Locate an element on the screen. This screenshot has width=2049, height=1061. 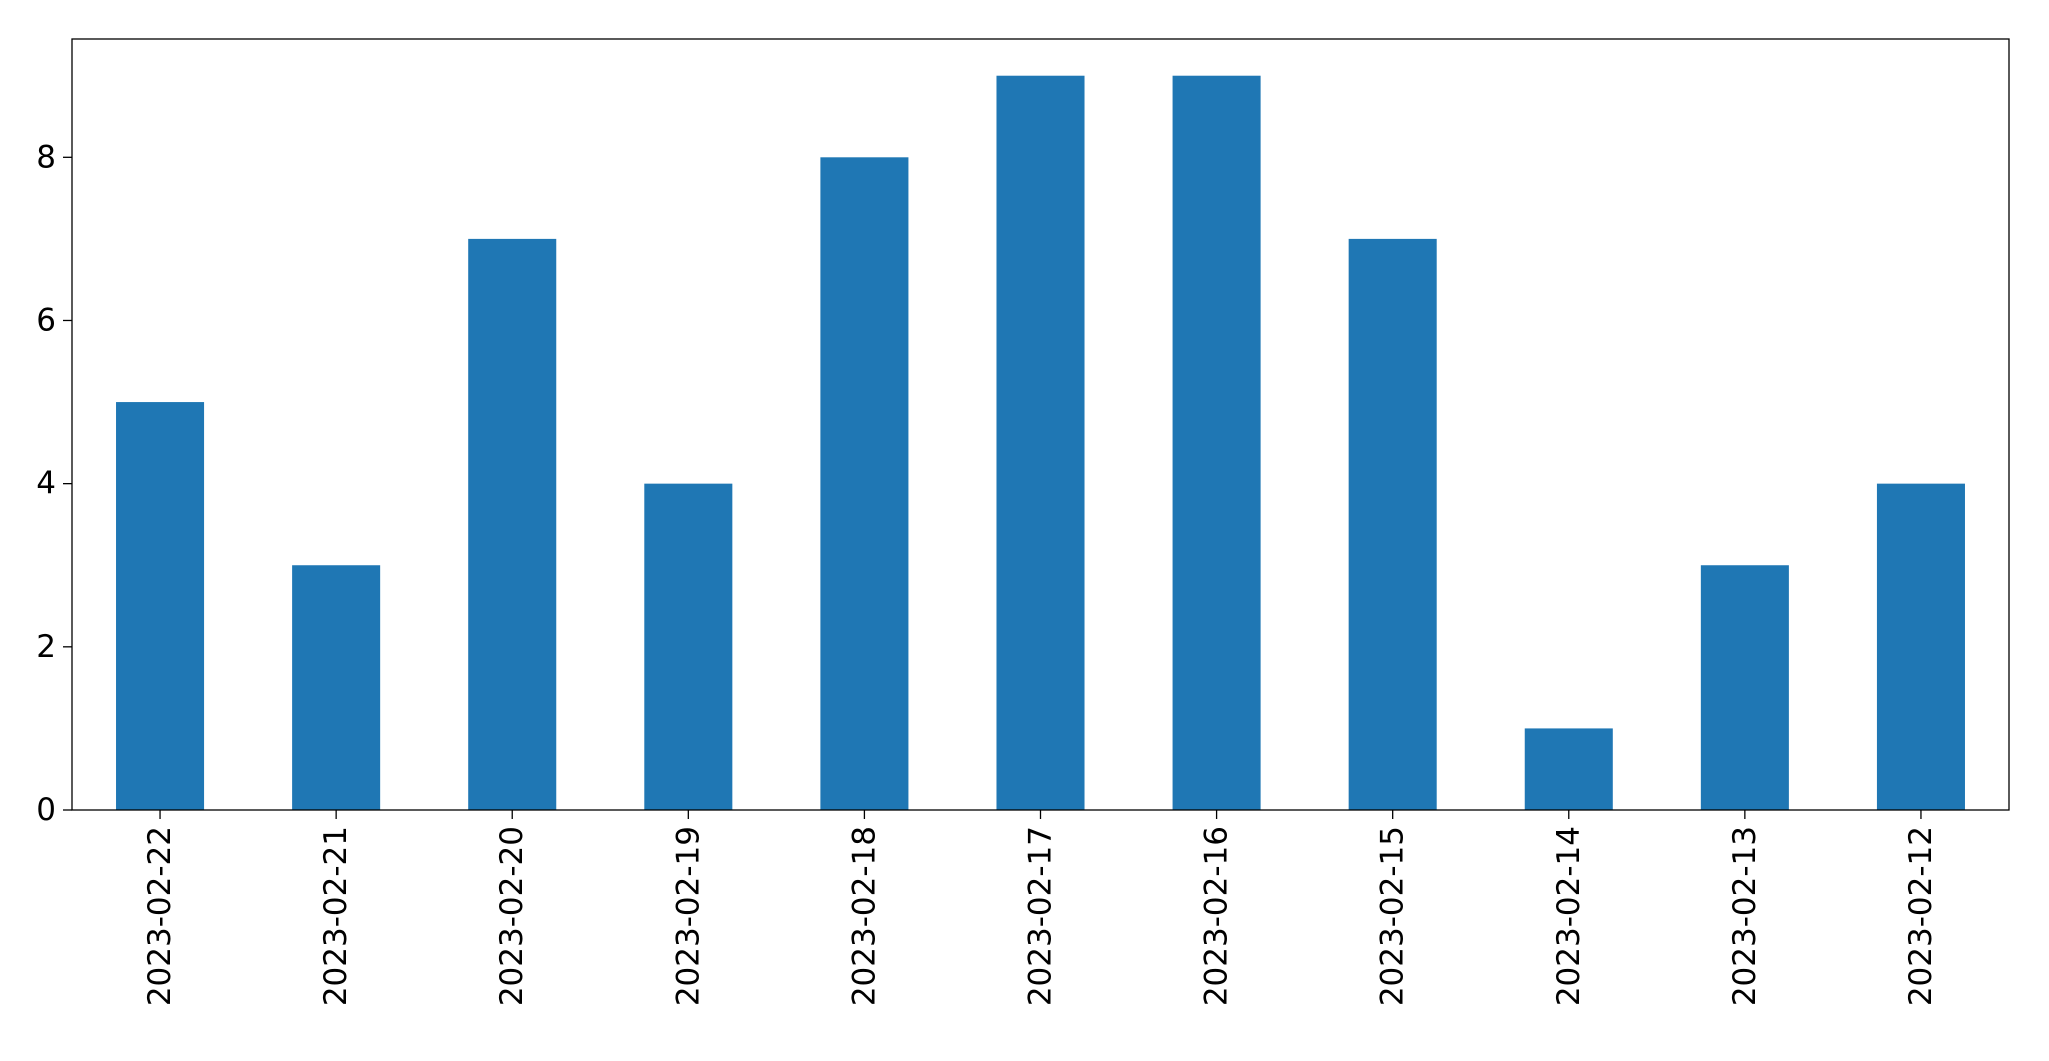
x-tick-label: 2023-02-17 is located at coordinates (1041, 916).